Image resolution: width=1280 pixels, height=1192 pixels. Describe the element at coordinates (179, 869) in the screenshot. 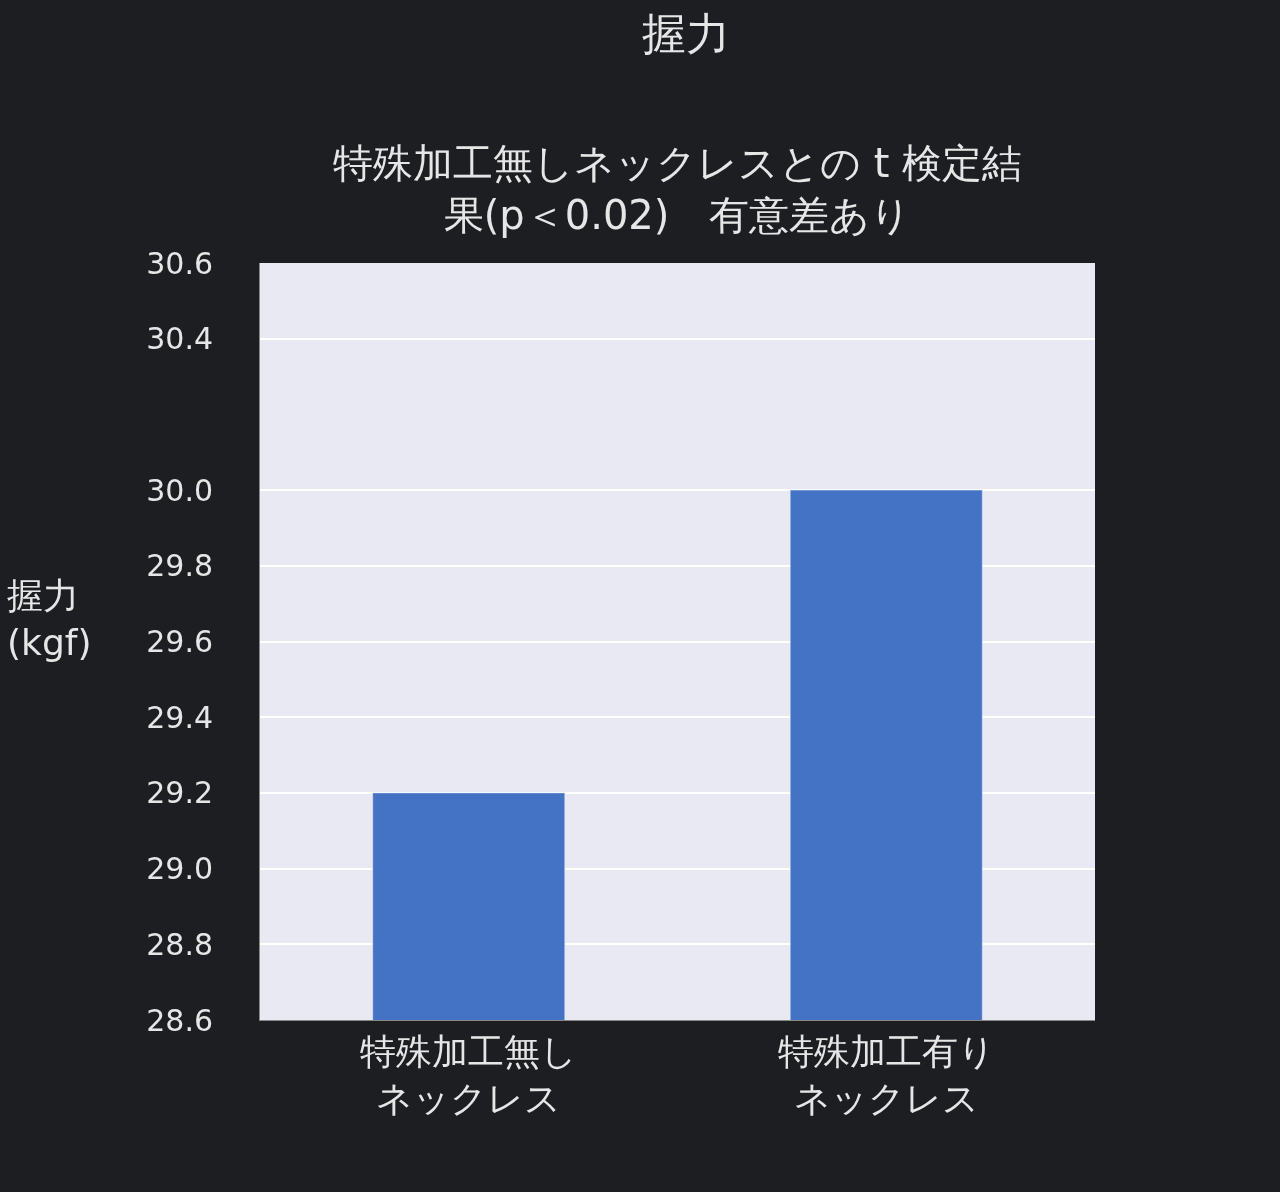

I see `y-tick-label: 29.0` at that location.